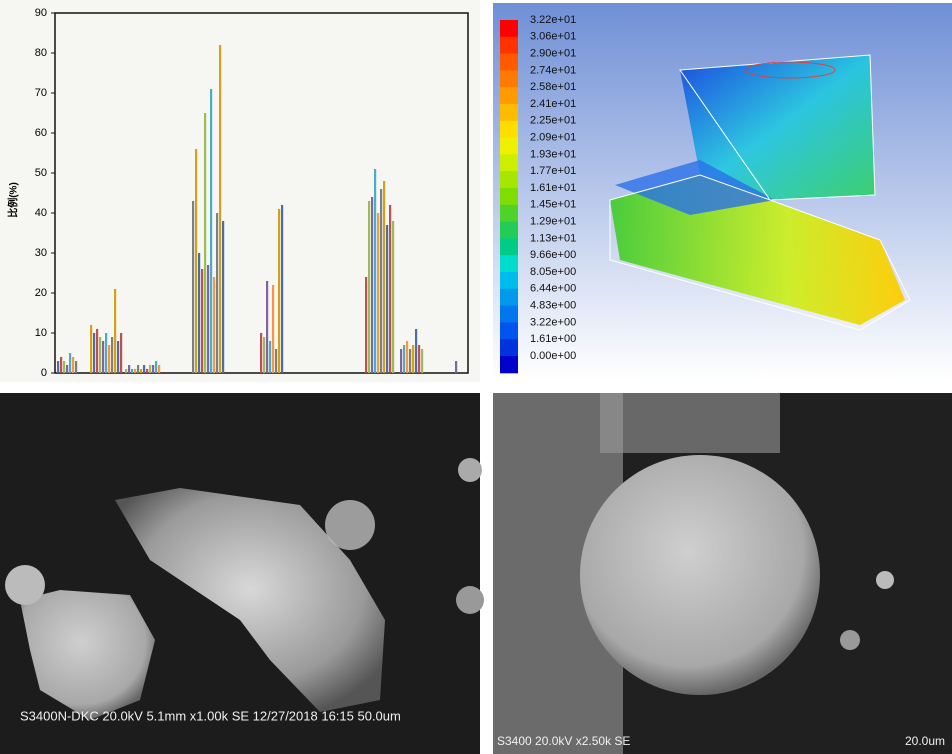 This screenshot has height=754, width=952. Describe the element at coordinates (41, 93) in the screenshot. I see `y-tick-label: 70` at that location.